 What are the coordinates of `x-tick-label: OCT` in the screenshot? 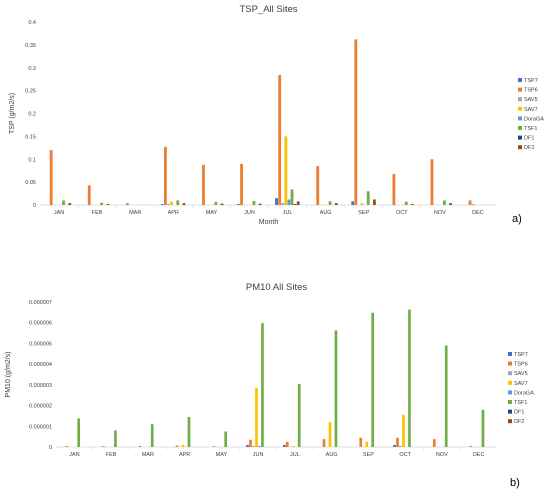 It's located at (402, 213).